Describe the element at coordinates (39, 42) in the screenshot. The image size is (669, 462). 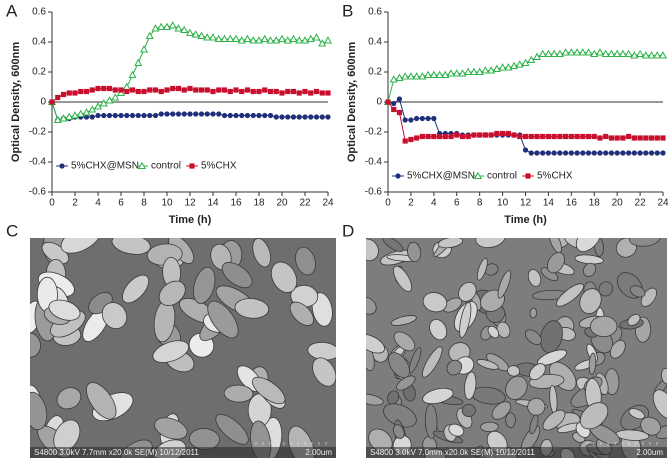
I see `y-tick-label: 0.4` at that location.